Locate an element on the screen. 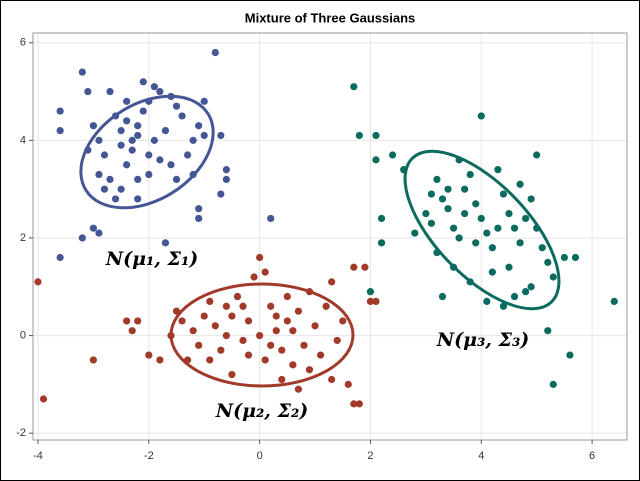  x-tick-label: -2 is located at coordinates (149, 456).